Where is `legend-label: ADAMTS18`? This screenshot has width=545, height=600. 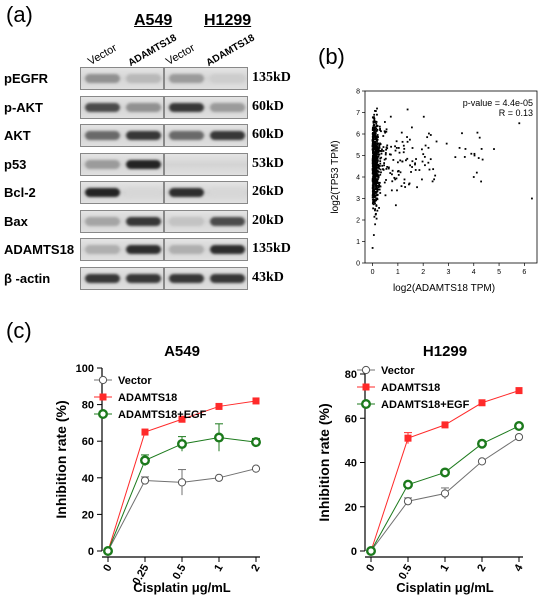
legend-label: ADAMTS18 is located at coordinates (147, 398).